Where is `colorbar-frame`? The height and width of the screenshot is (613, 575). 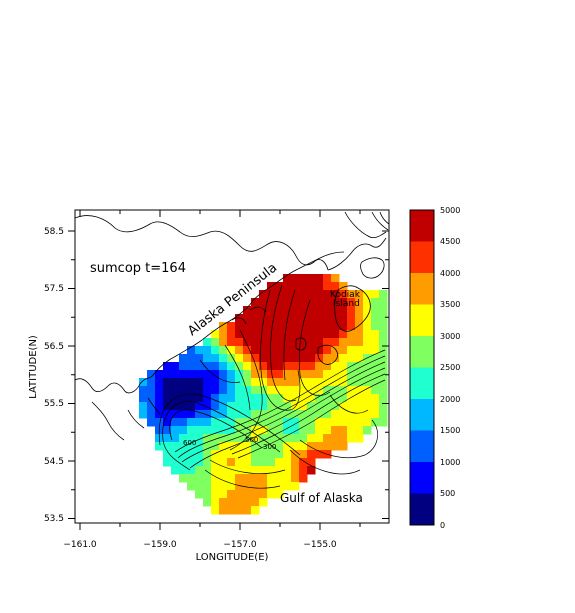
colorbar-frame is located at coordinates (422, 367).